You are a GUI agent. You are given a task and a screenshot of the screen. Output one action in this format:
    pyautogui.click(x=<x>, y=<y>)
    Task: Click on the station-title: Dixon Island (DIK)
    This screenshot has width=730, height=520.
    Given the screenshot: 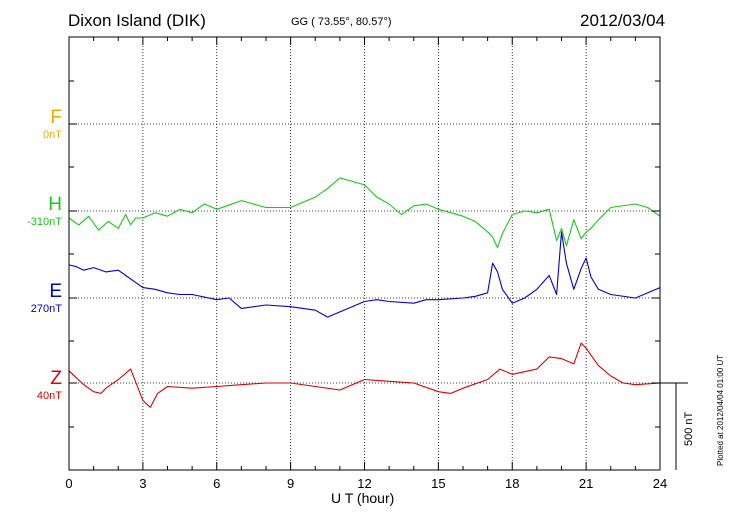 What is the action you would take?
    pyautogui.click(x=137, y=20)
    